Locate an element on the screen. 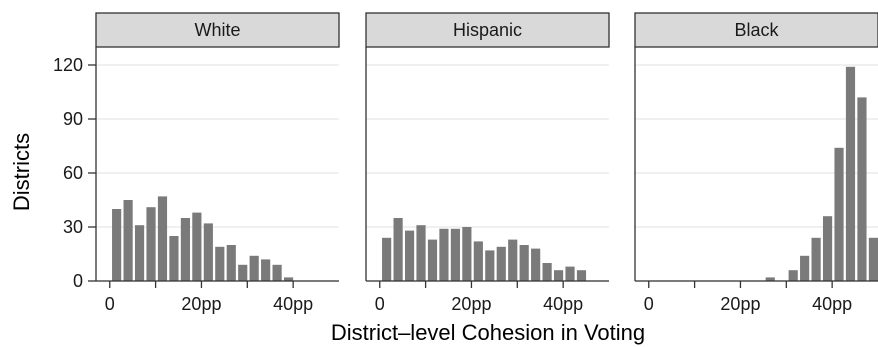  facet-strip-label: Hispanic is located at coordinates (487, 30).